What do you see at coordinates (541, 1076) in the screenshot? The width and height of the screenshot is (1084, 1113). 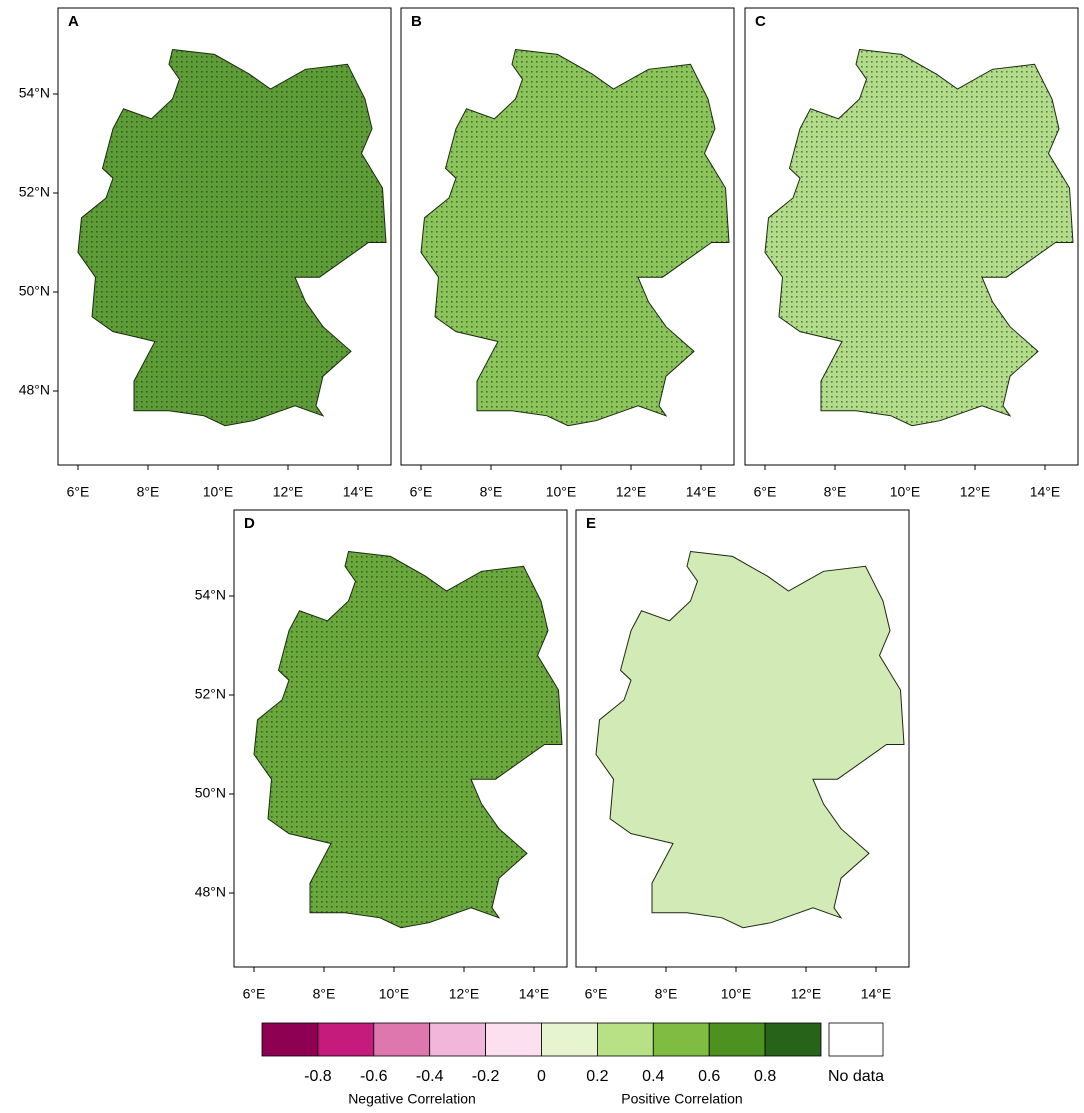 I see `colorbar-tick-label: 0` at bounding box center [541, 1076].